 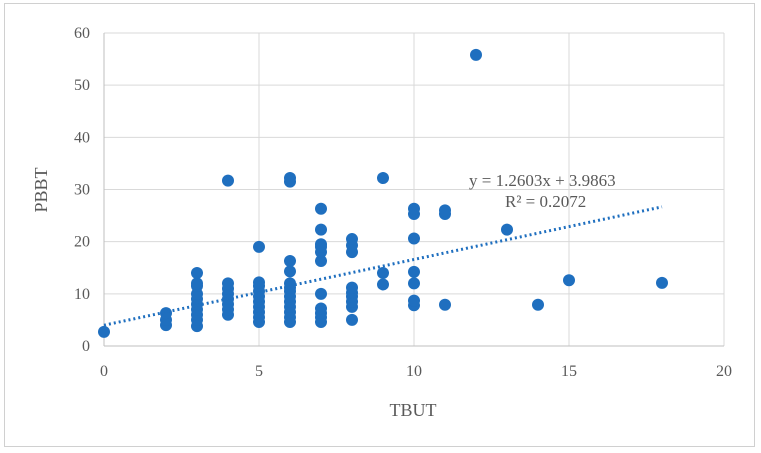 I want to click on x-tick-label: 15, so click(x=569, y=371).